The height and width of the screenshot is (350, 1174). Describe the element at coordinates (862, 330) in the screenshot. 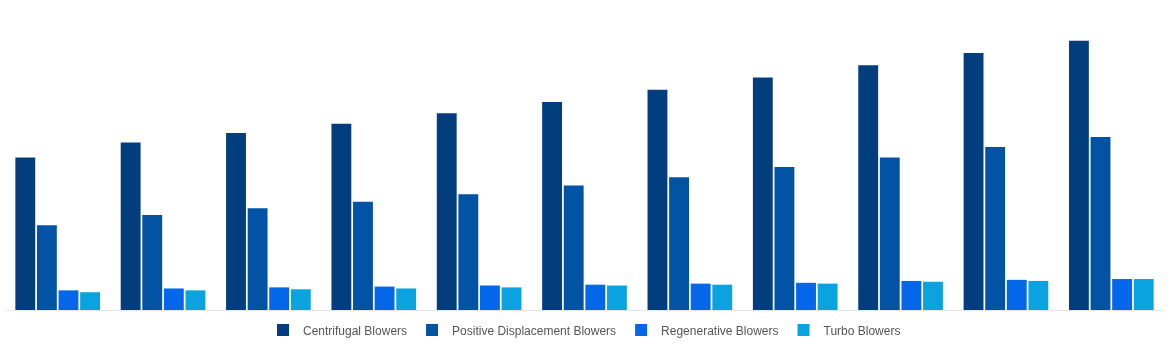

I see `legend-label: Turbo Blowers` at that location.